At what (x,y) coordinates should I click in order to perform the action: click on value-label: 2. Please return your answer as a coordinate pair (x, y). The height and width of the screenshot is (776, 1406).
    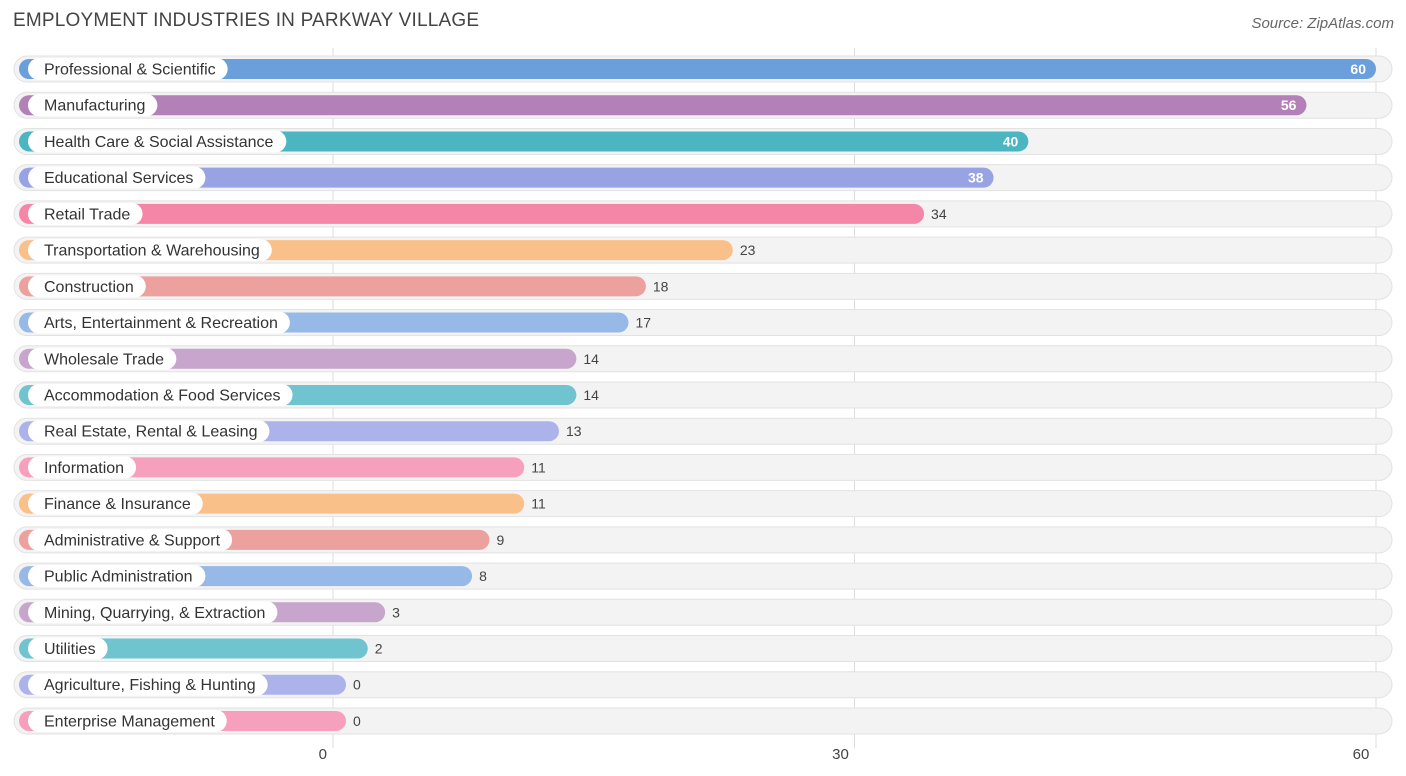
    Looking at the image, I should click on (379, 649).